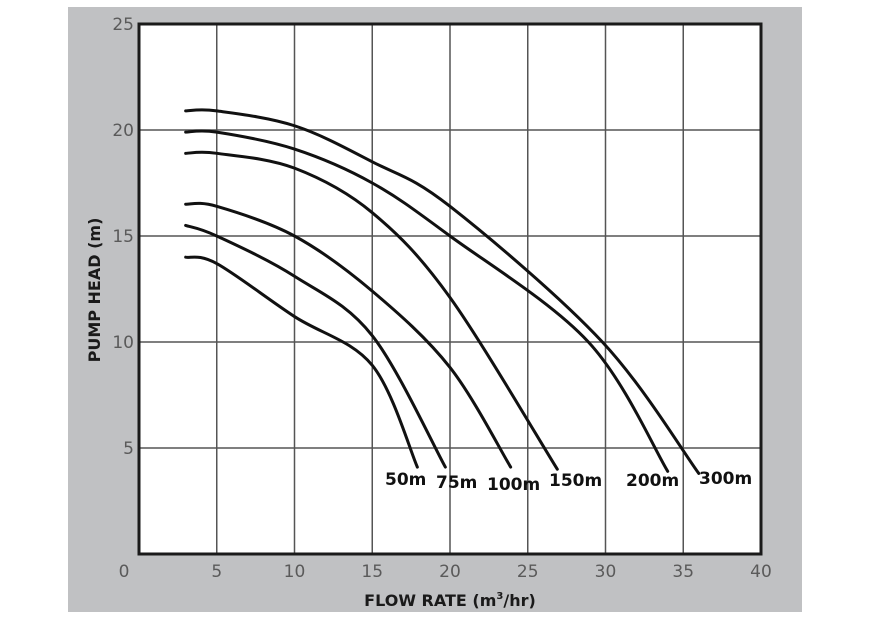  I want to click on curve-label-75m: 75m, so click(456, 483).